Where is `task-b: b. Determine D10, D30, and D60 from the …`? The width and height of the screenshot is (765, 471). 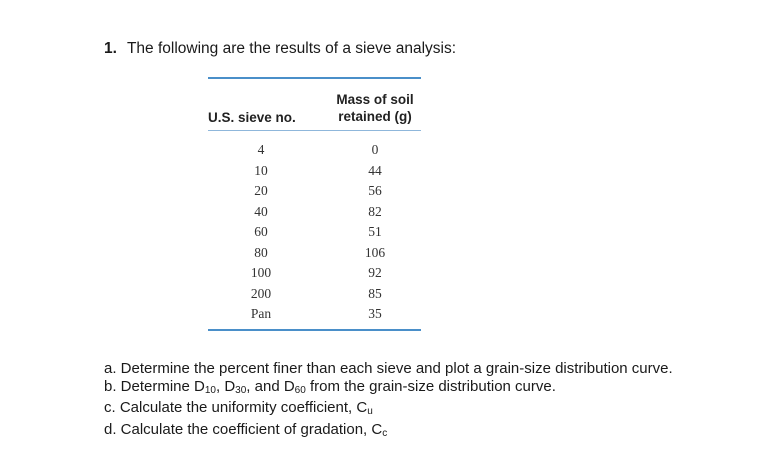 task-b: b. Determine D10, D30, and D60 from the … is located at coordinates (330, 386).